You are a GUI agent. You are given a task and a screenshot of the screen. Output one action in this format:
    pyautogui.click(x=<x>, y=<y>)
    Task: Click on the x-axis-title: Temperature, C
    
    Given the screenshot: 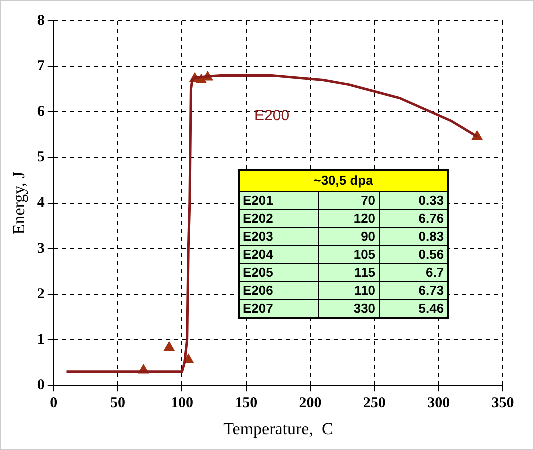 What is the action you would take?
    pyautogui.click(x=279, y=428)
    